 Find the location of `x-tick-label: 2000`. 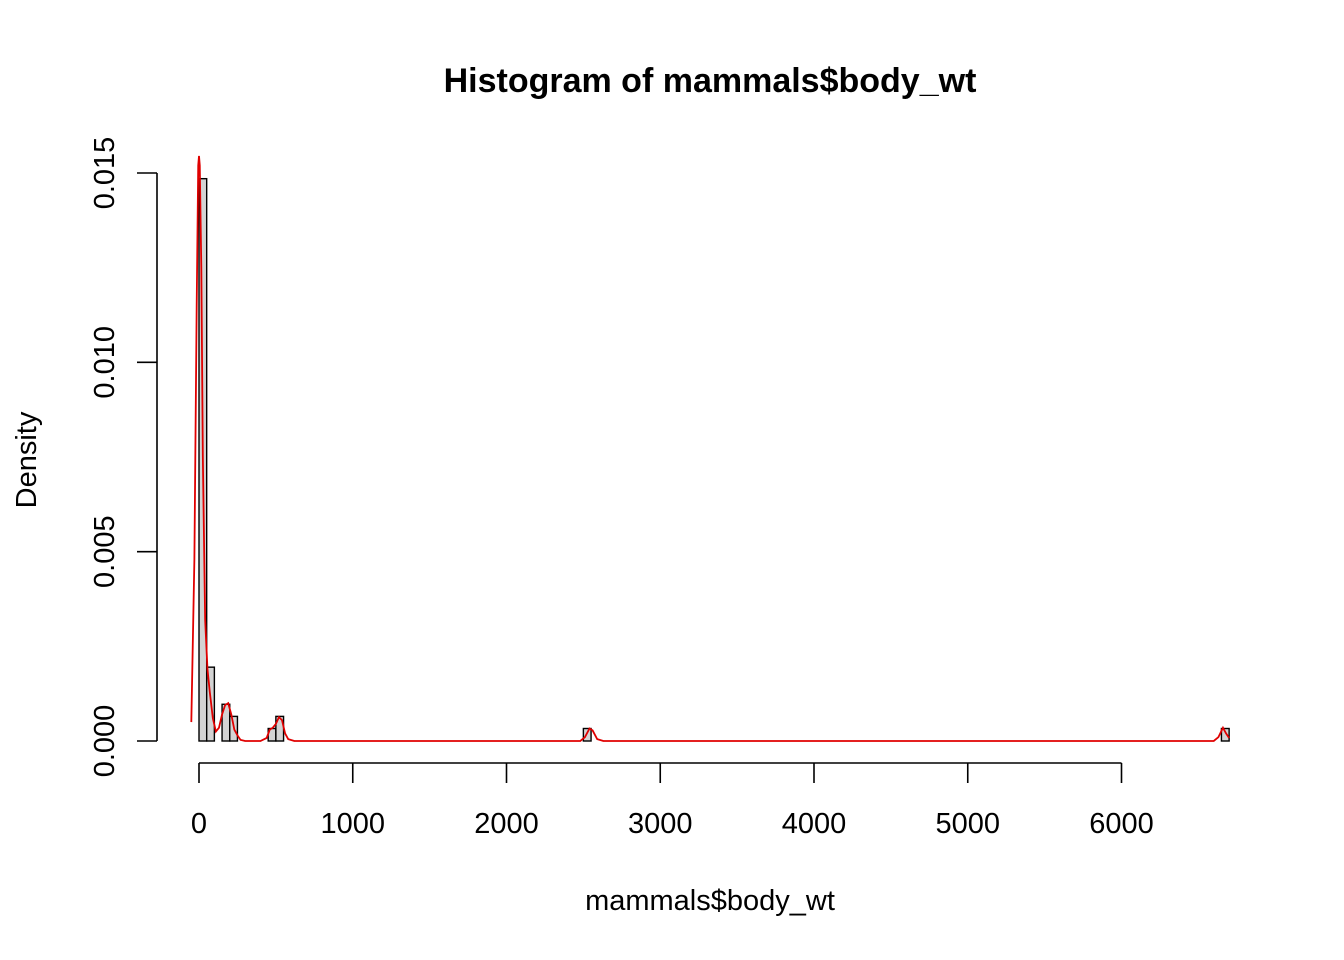

x-tick-label: 2000 is located at coordinates (506, 824).